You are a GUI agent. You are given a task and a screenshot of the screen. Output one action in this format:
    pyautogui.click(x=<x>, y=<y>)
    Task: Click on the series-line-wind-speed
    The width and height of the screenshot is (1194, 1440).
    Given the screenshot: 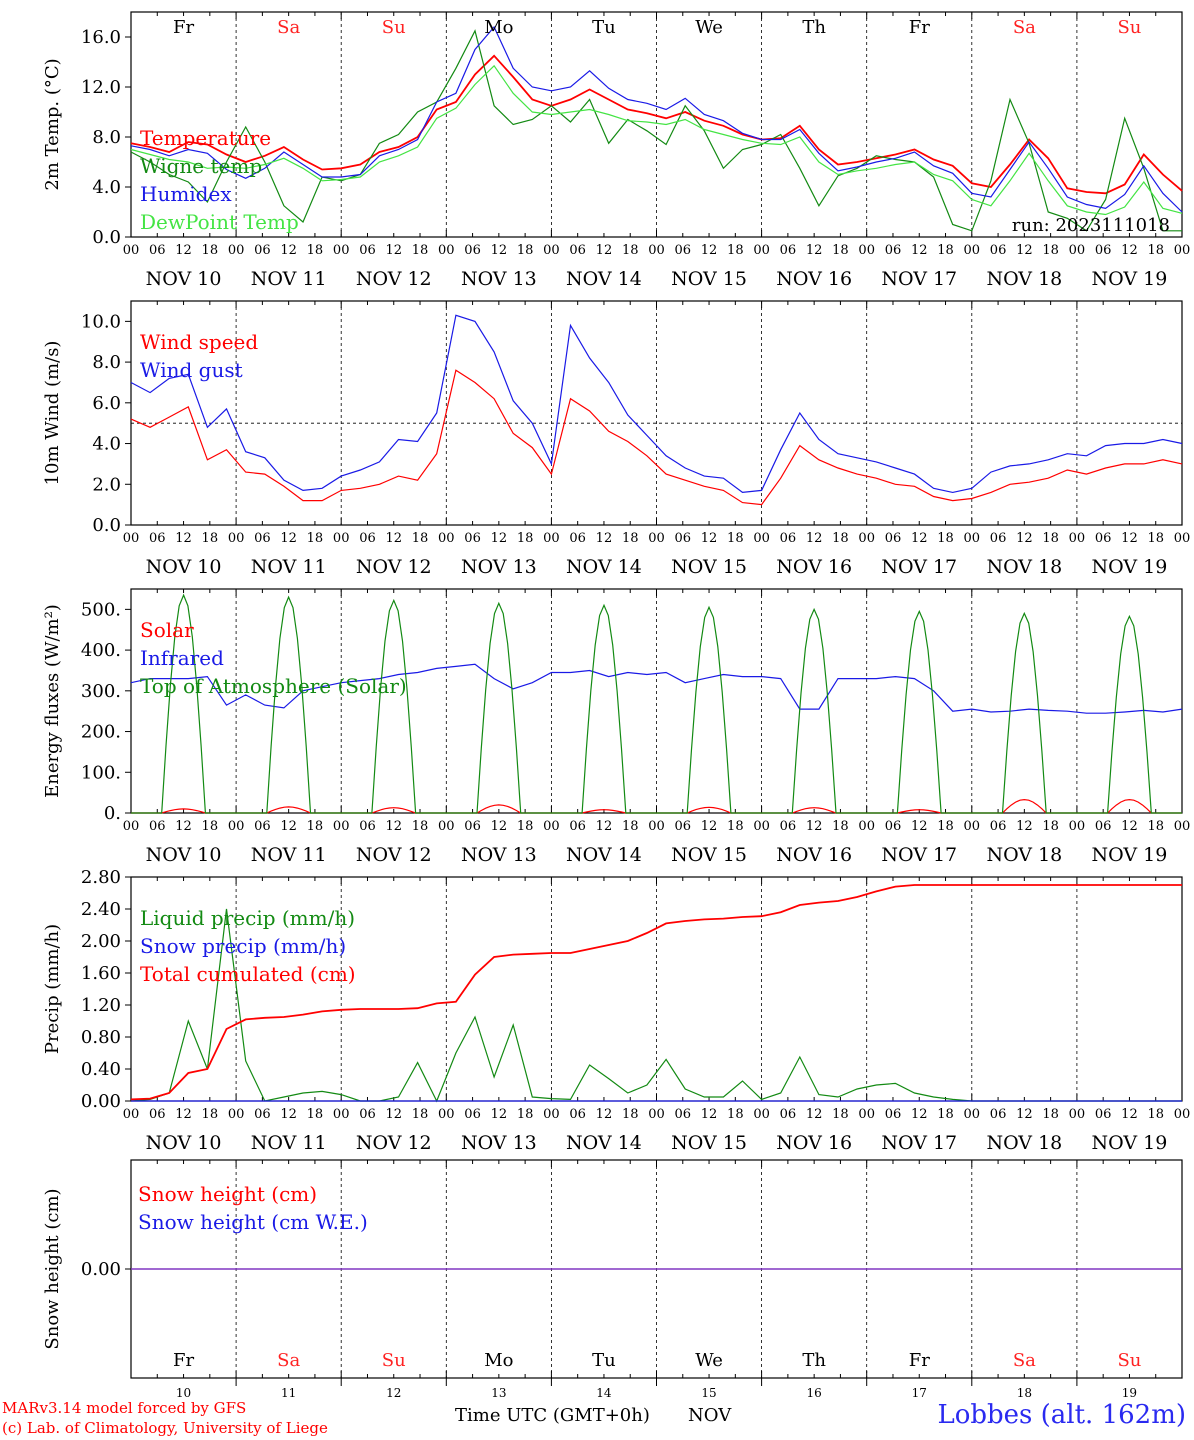 What is the action you would take?
    pyautogui.click(x=656, y=437)
    